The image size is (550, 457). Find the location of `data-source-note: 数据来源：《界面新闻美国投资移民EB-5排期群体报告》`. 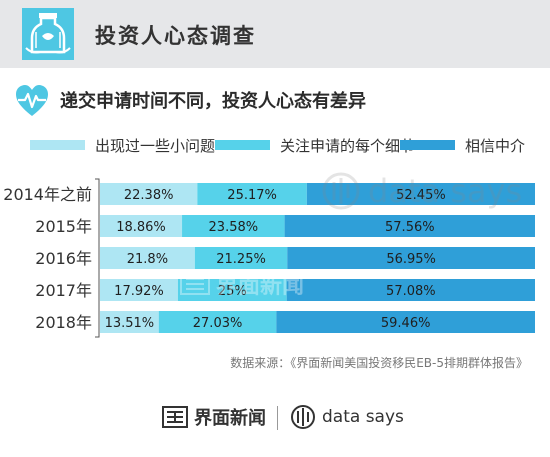

data-source-note: 数据来源：《界面新闻美国投资移民EB-5排期群体报告》 is located at coordinates (379, 363).